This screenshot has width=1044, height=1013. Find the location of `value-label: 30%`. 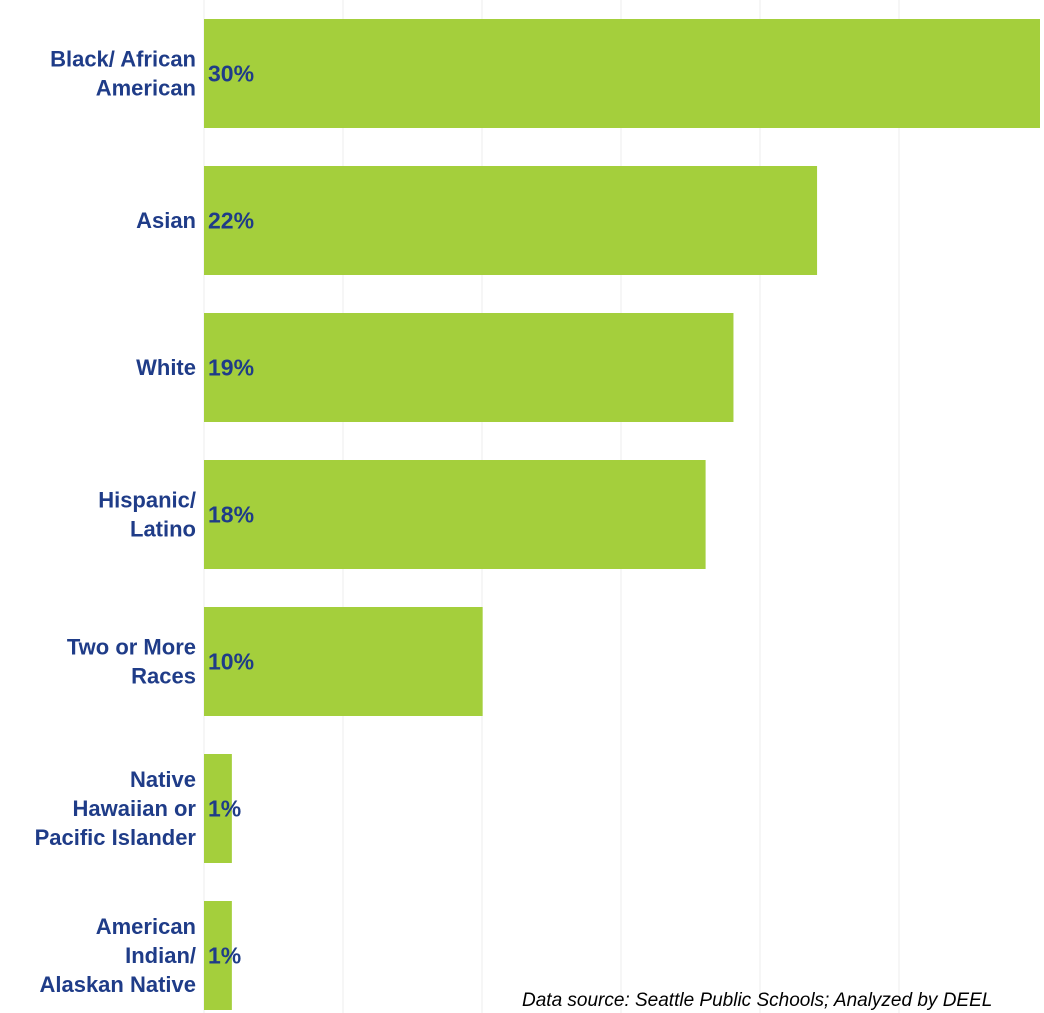

value-label: 30% is located at coordinates (231, 74).